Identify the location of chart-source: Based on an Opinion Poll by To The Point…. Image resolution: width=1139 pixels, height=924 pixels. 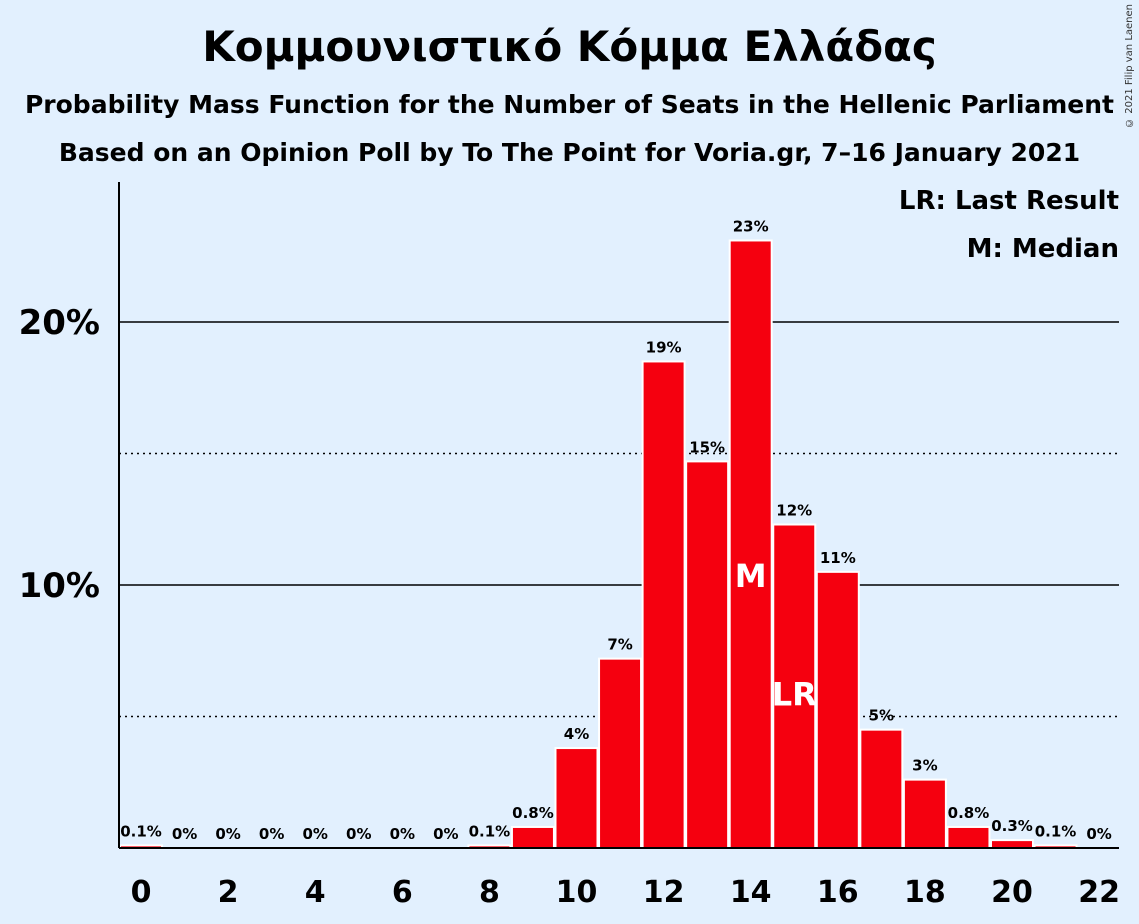
(569, 152).